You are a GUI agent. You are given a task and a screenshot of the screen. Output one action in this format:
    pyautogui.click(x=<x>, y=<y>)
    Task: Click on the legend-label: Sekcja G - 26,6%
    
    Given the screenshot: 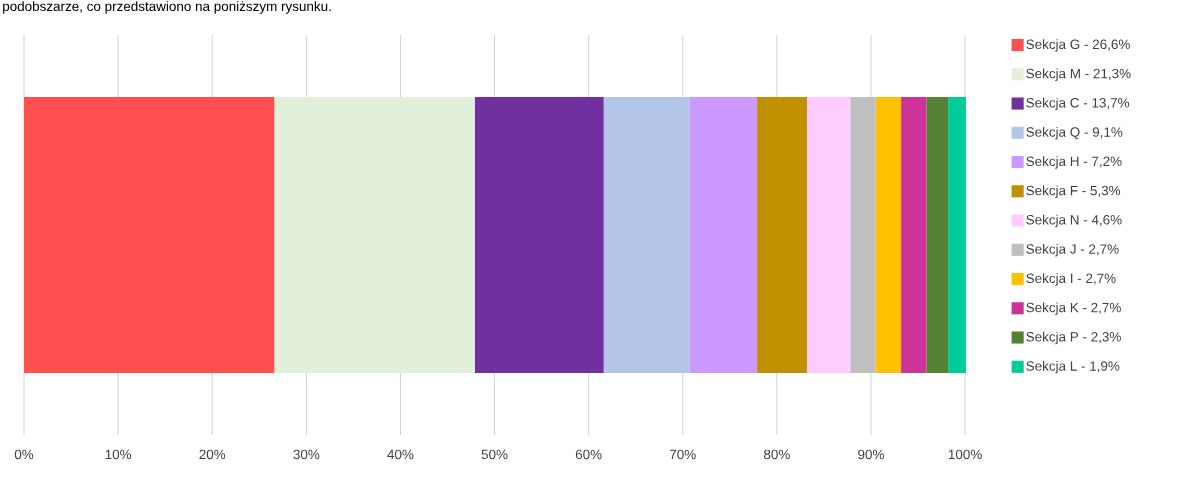 What is the action you would take?
    pyautogui.click(x=1078, y=45)
    